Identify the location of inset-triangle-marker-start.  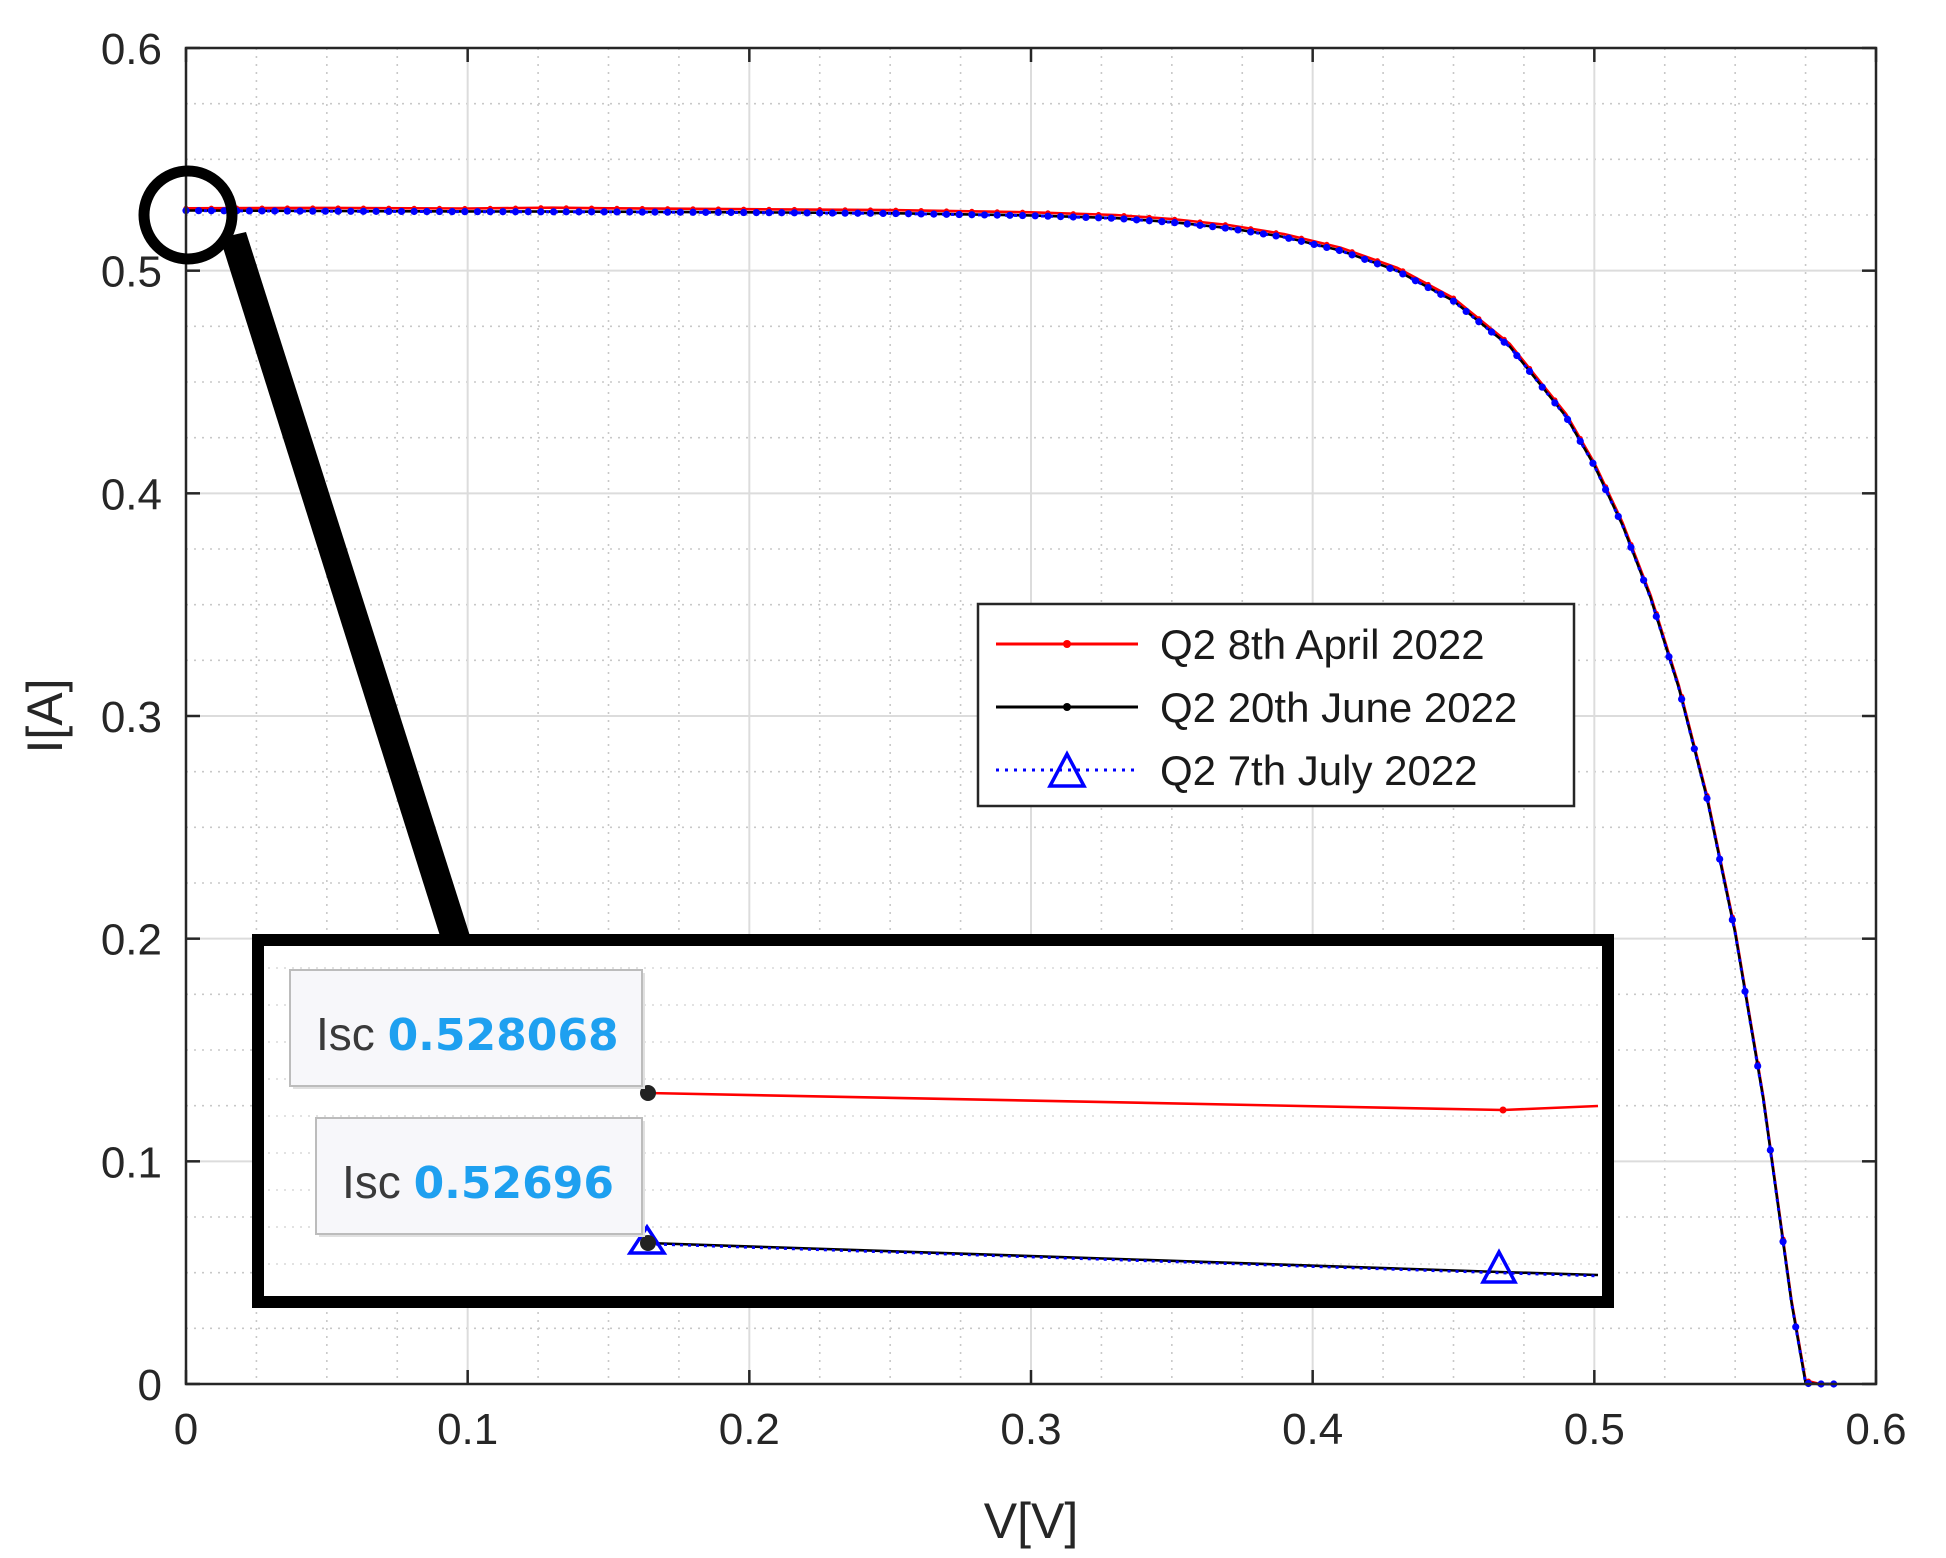
(647, 1239).